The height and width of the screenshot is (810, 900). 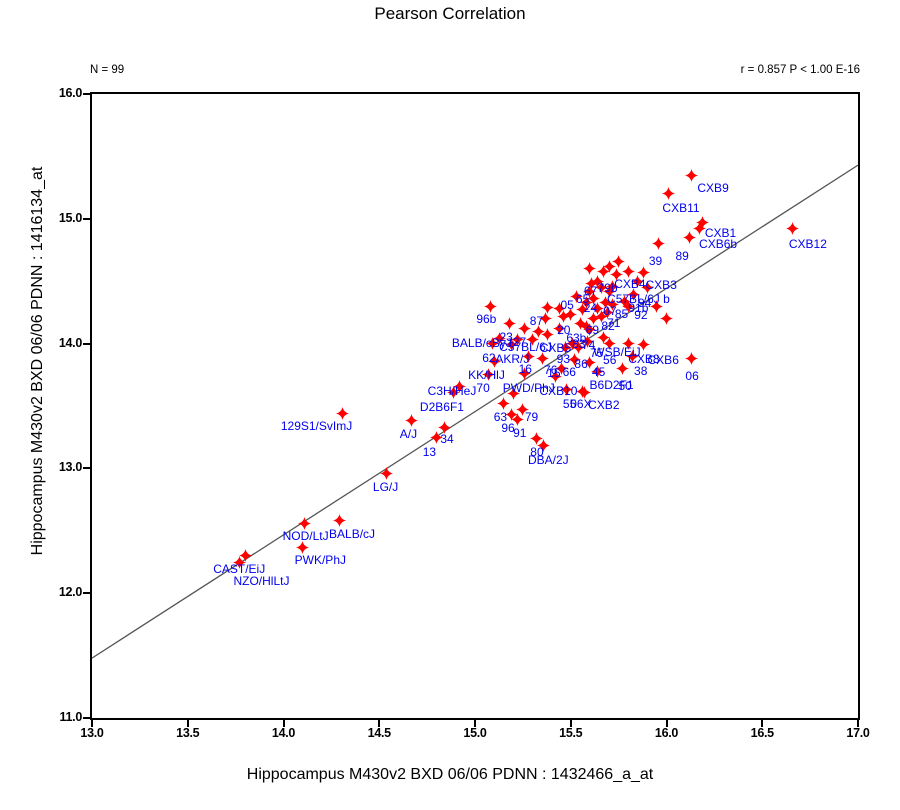 What do you see at coordinates (86, 593) in the screenshot?
I see `y-tick-mark` at bounding box center [86, 593].